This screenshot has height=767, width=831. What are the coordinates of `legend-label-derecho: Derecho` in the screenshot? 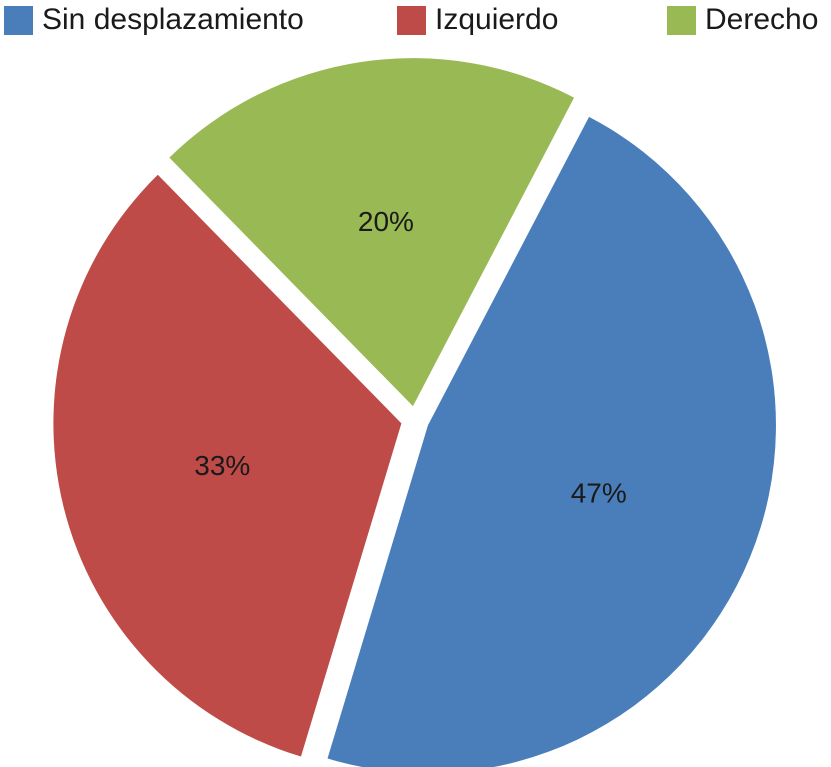 It's located at (762, 19).